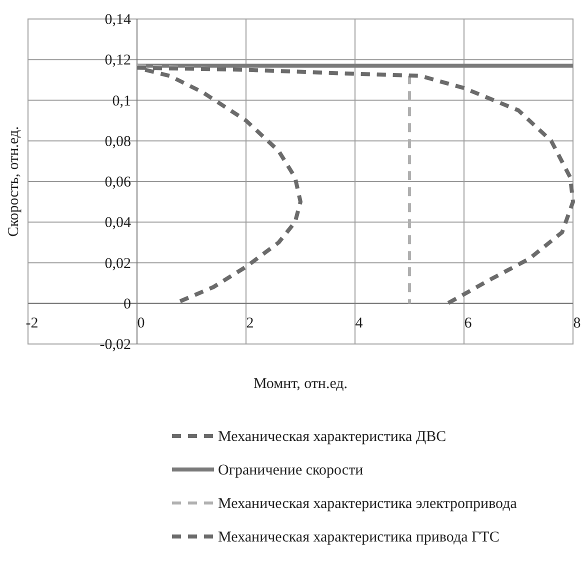  I want to click on y-tick-label: 0,06, so click(118, 182).